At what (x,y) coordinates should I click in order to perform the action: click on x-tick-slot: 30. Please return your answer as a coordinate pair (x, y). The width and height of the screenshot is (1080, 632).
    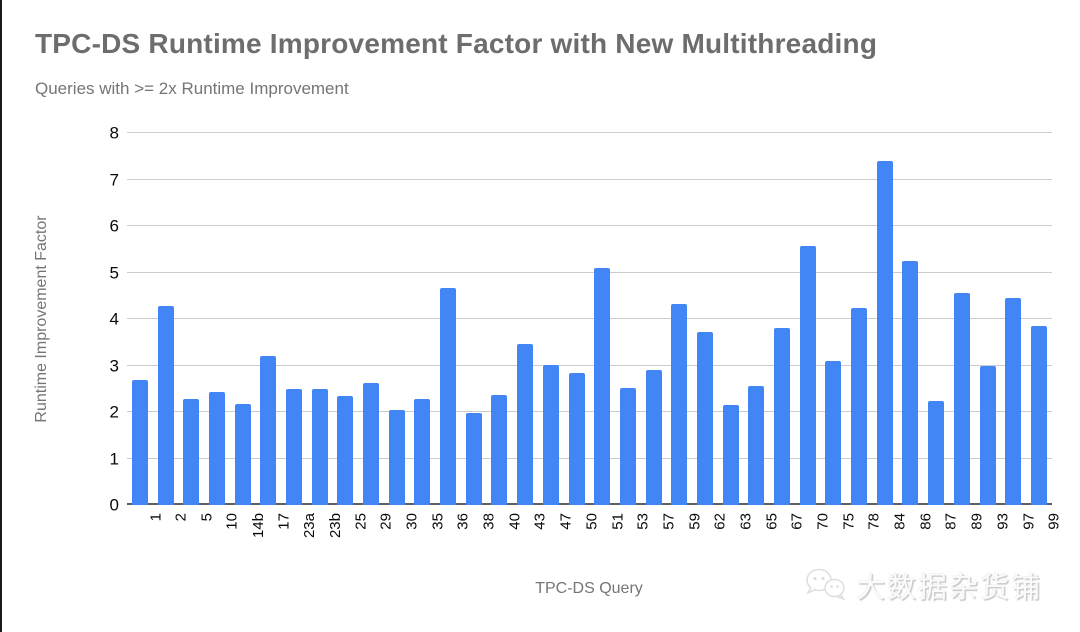
    Looking at the image, I should click on (402, 535).